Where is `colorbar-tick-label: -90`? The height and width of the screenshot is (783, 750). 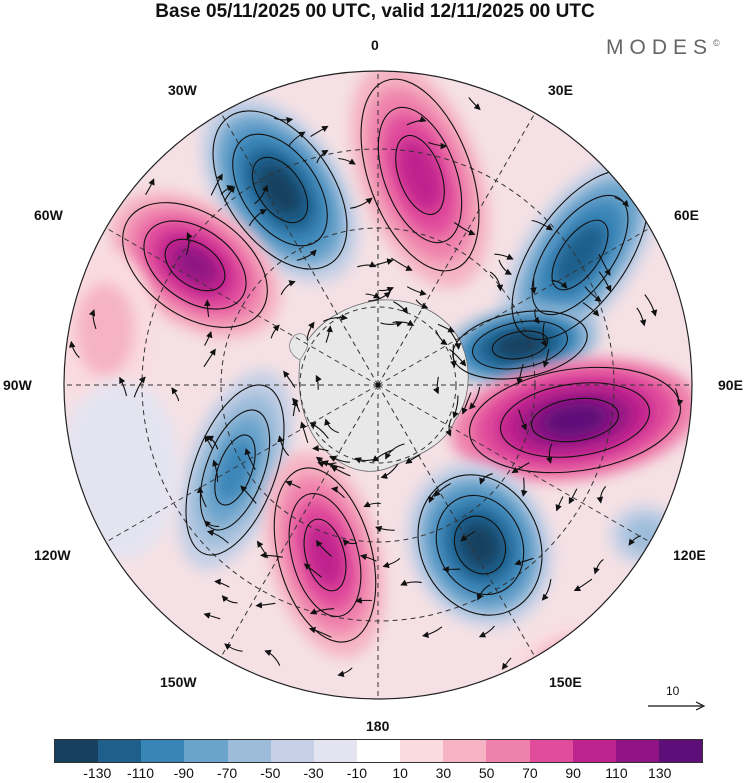 colorbar-tick-label: -90 is located at coordinates (183, 773).